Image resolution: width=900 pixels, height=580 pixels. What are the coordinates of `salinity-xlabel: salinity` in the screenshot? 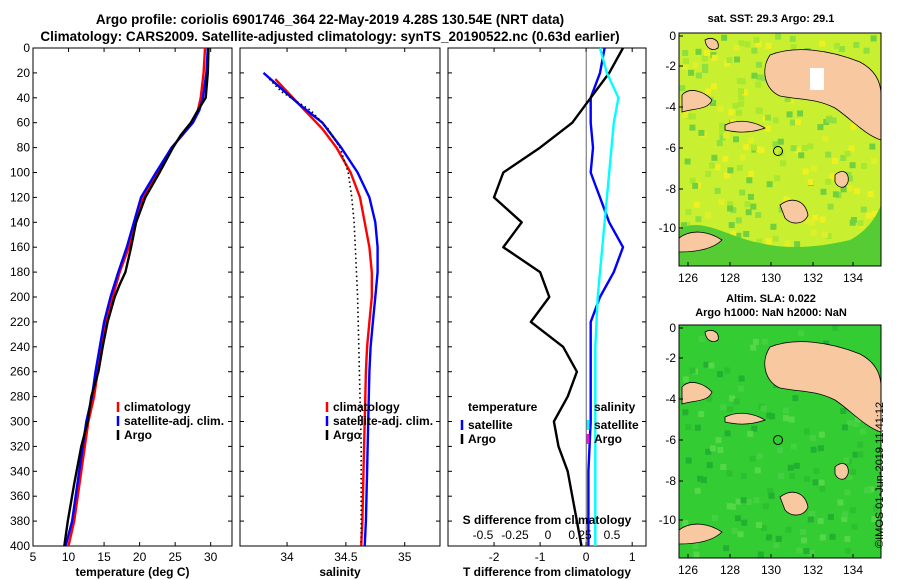 It's located at (340, 572).